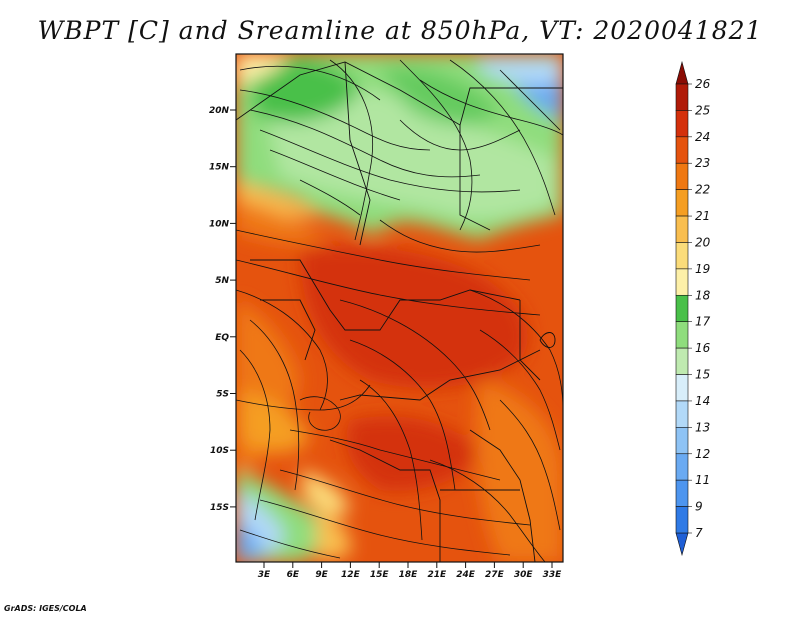 This screenshot has width=800, height=618. Describe the element at coordinates (702, 480) in the screenshot. I see `colorbar-label: 11` at that location.